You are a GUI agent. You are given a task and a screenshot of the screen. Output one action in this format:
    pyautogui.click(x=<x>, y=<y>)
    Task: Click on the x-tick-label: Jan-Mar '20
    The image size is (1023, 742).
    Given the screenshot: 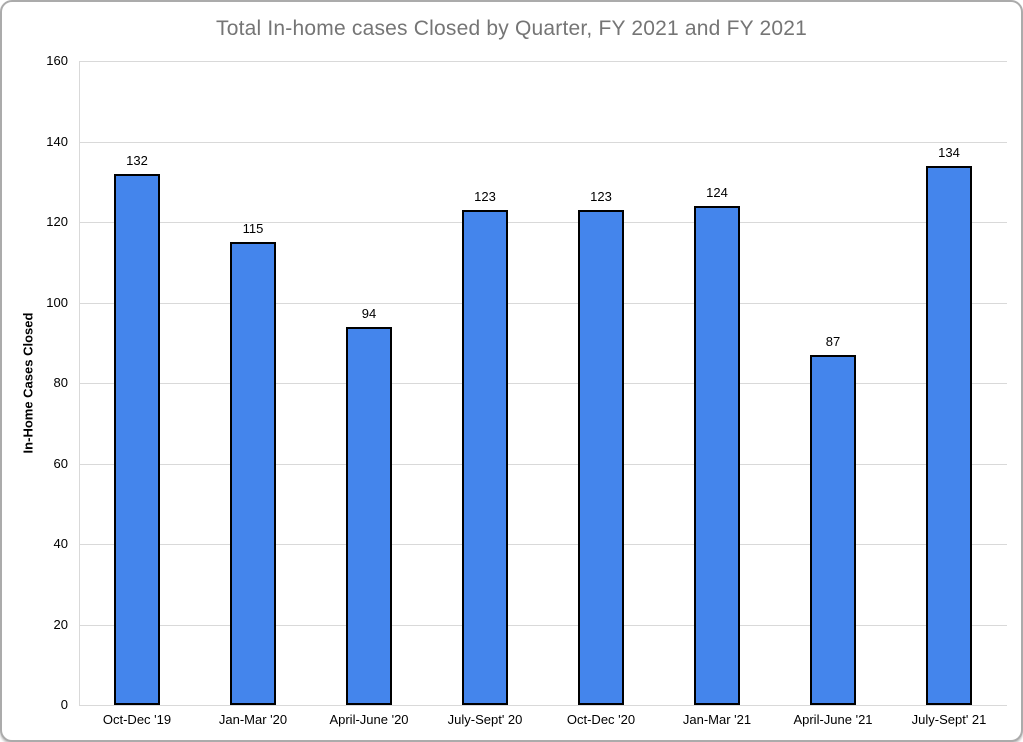 What is the action you would take?
    pyautogui.click(x=253, y=719)
    